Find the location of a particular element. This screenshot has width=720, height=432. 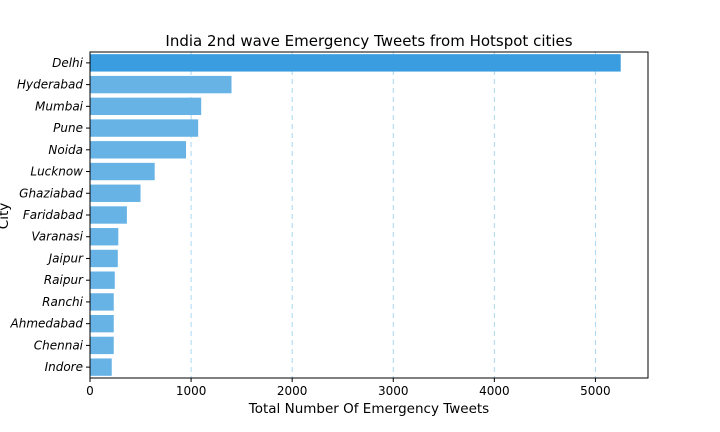

bar-varanasi is located at coordinates (104, 237).